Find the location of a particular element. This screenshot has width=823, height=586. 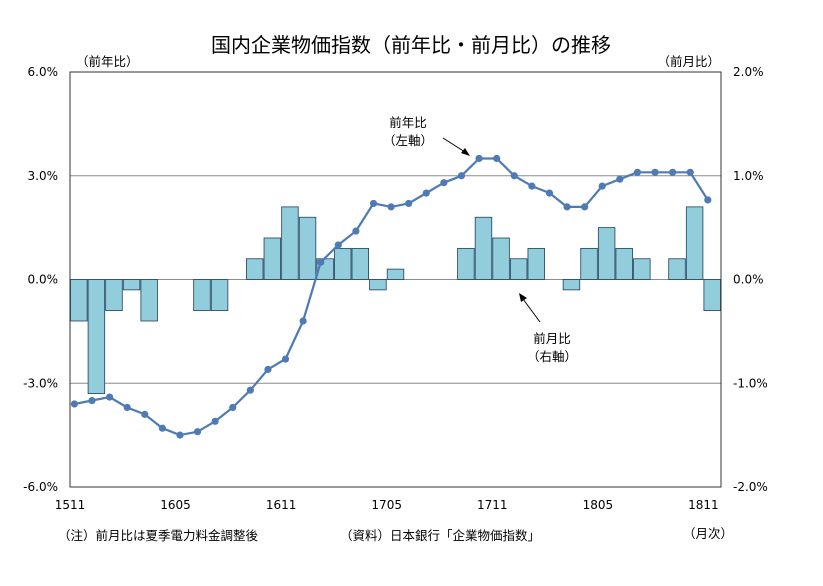

left-axis-label: （前年比） is located at coordinates (107, 61).